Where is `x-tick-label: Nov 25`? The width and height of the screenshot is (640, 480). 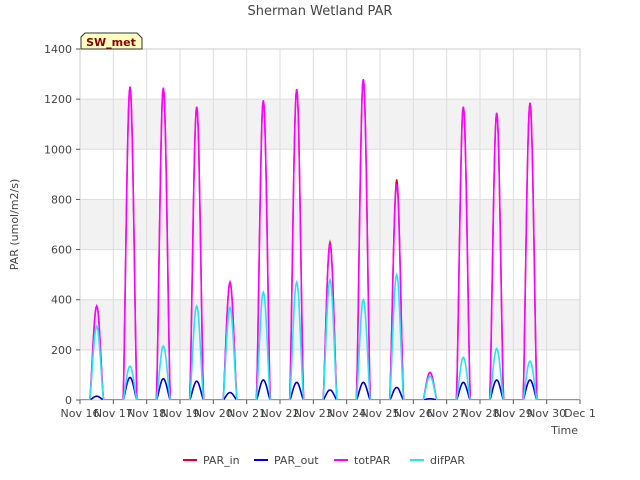 x-tick-label: Nov 25 is located at coordinates (380, 413).